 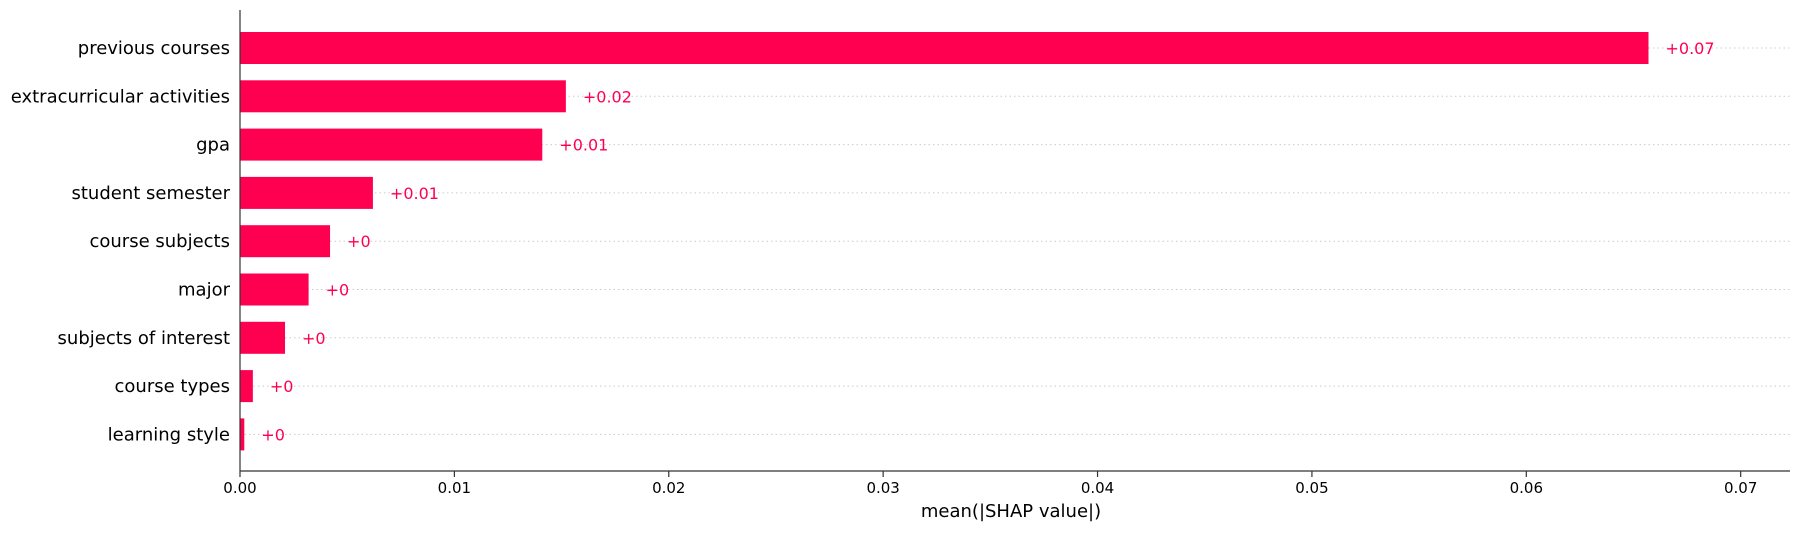 What do you see at coordinates (120, 96) in the screenshot?
I see `feature-label: extracurricular activities` at bounding box center [120, 96].